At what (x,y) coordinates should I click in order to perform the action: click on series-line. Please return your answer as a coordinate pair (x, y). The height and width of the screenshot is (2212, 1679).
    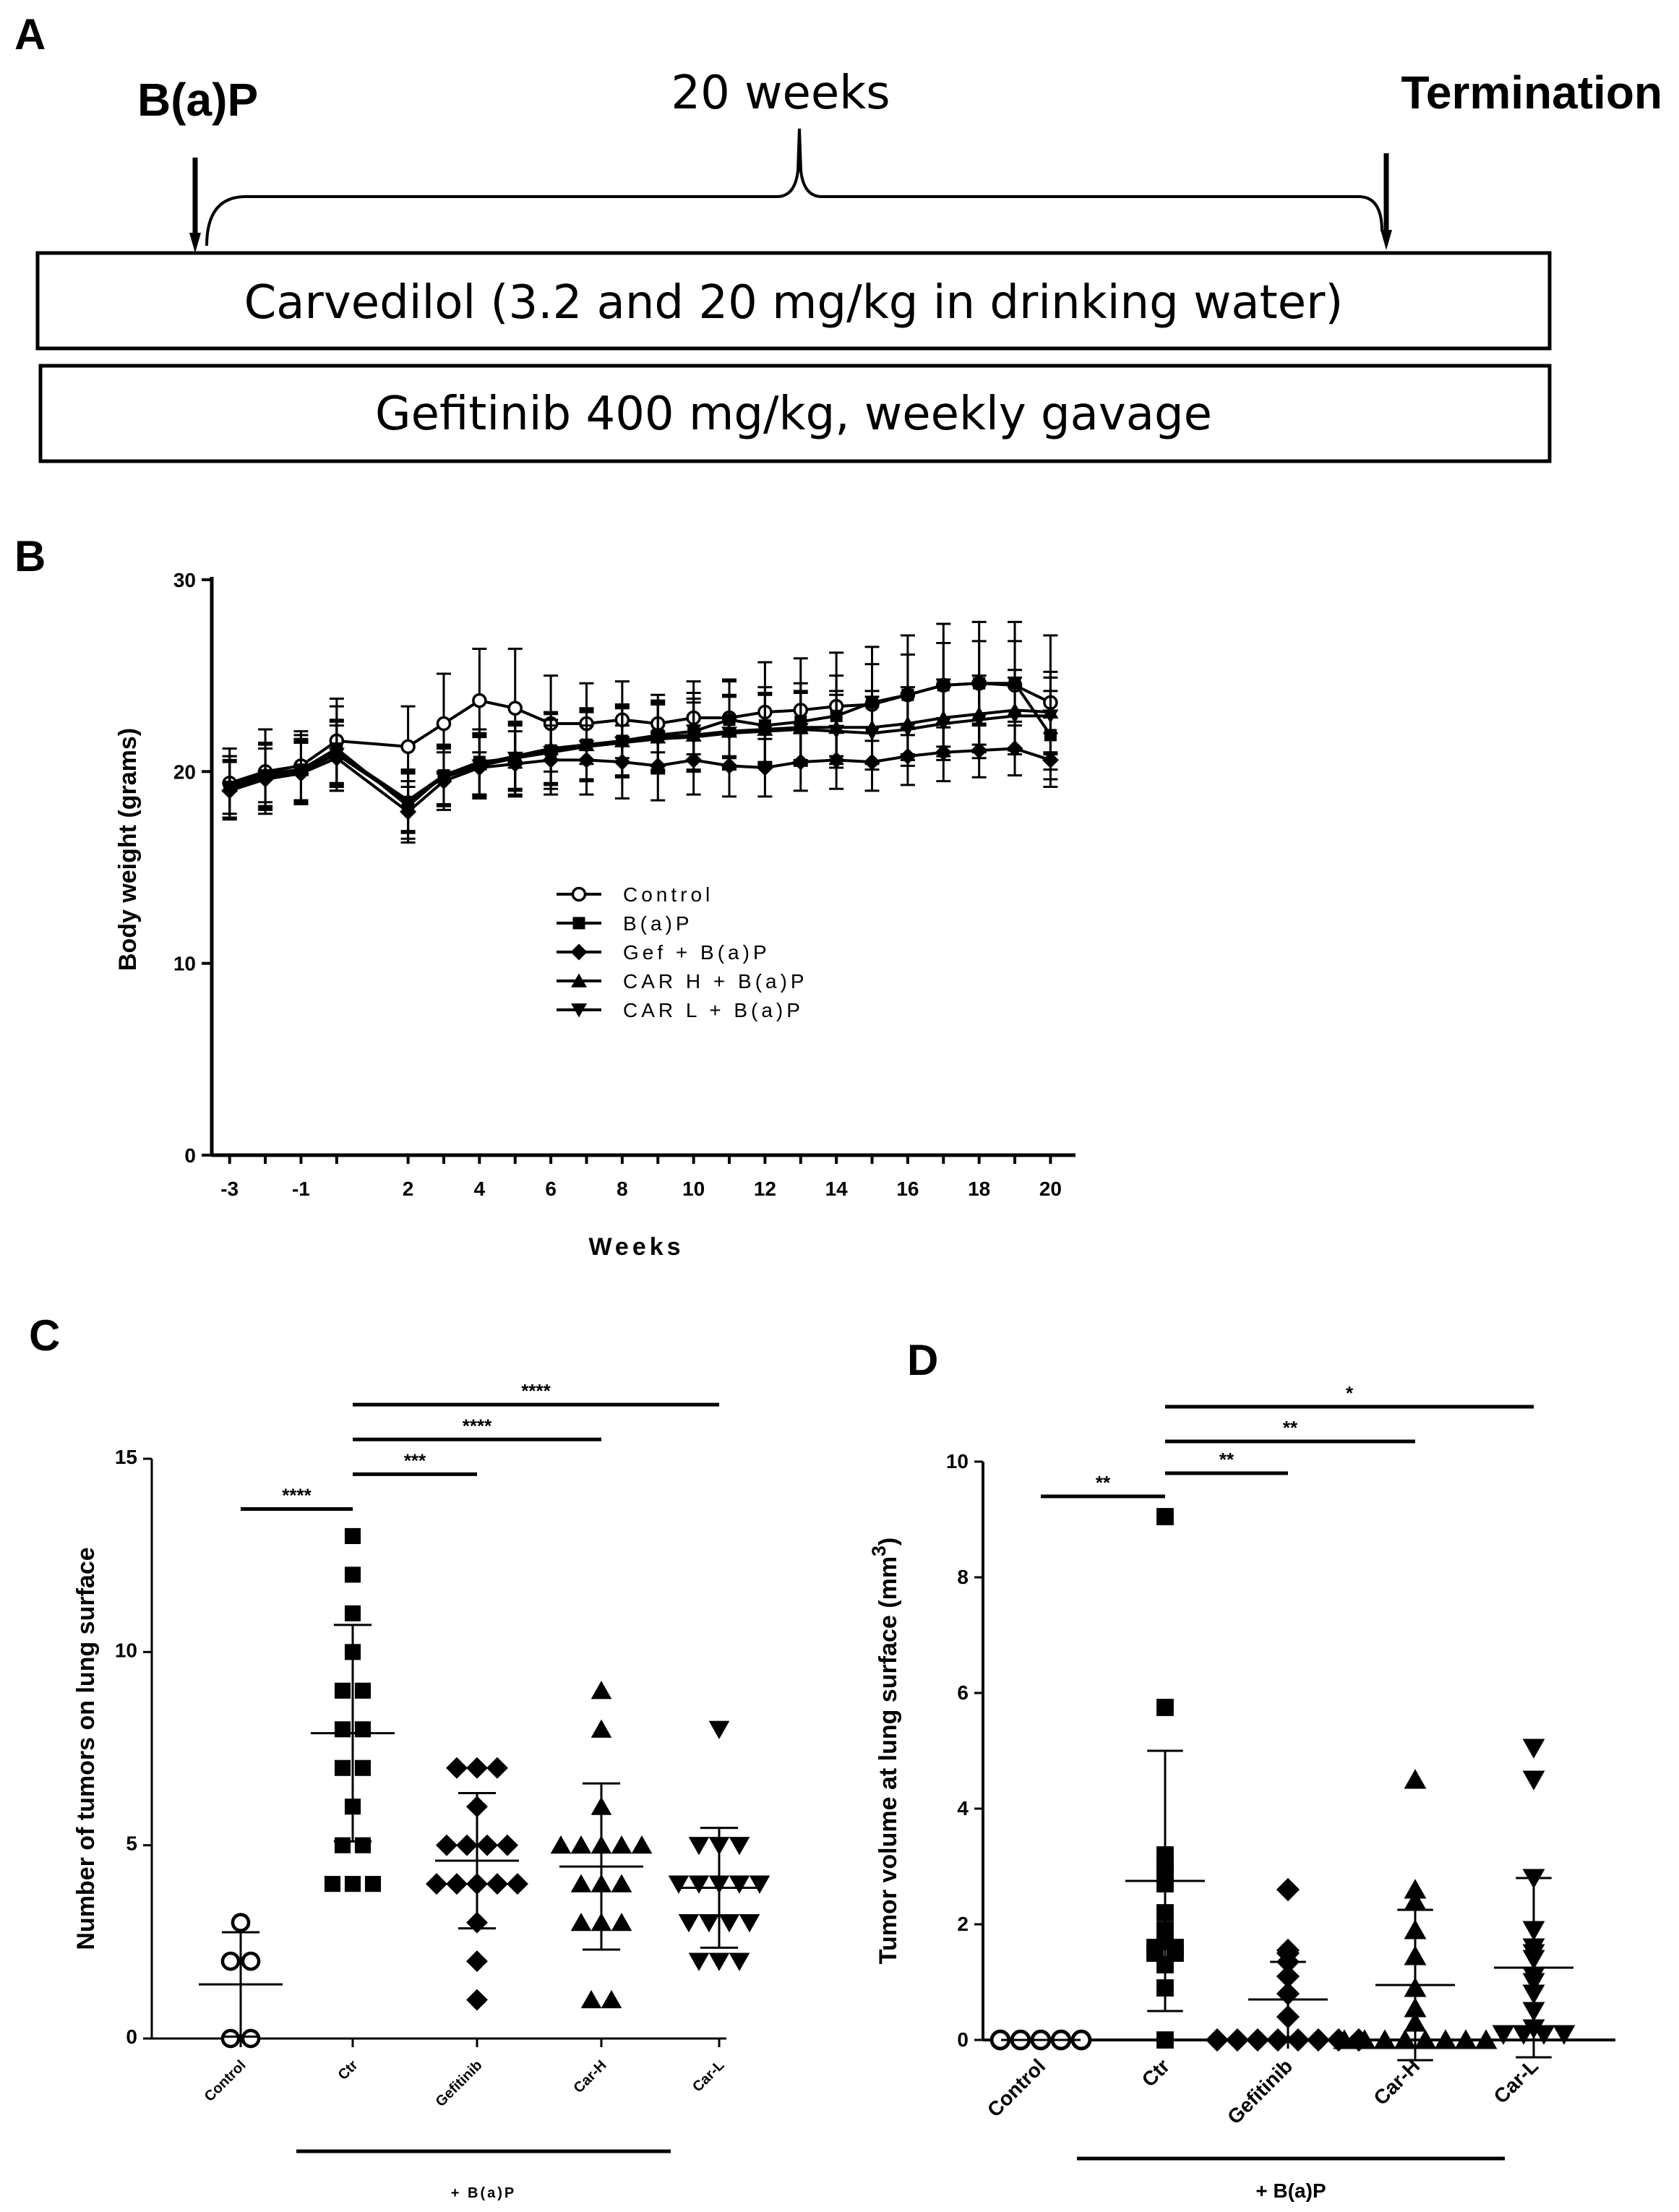
    Looking at the image, I should click on (640, 745).